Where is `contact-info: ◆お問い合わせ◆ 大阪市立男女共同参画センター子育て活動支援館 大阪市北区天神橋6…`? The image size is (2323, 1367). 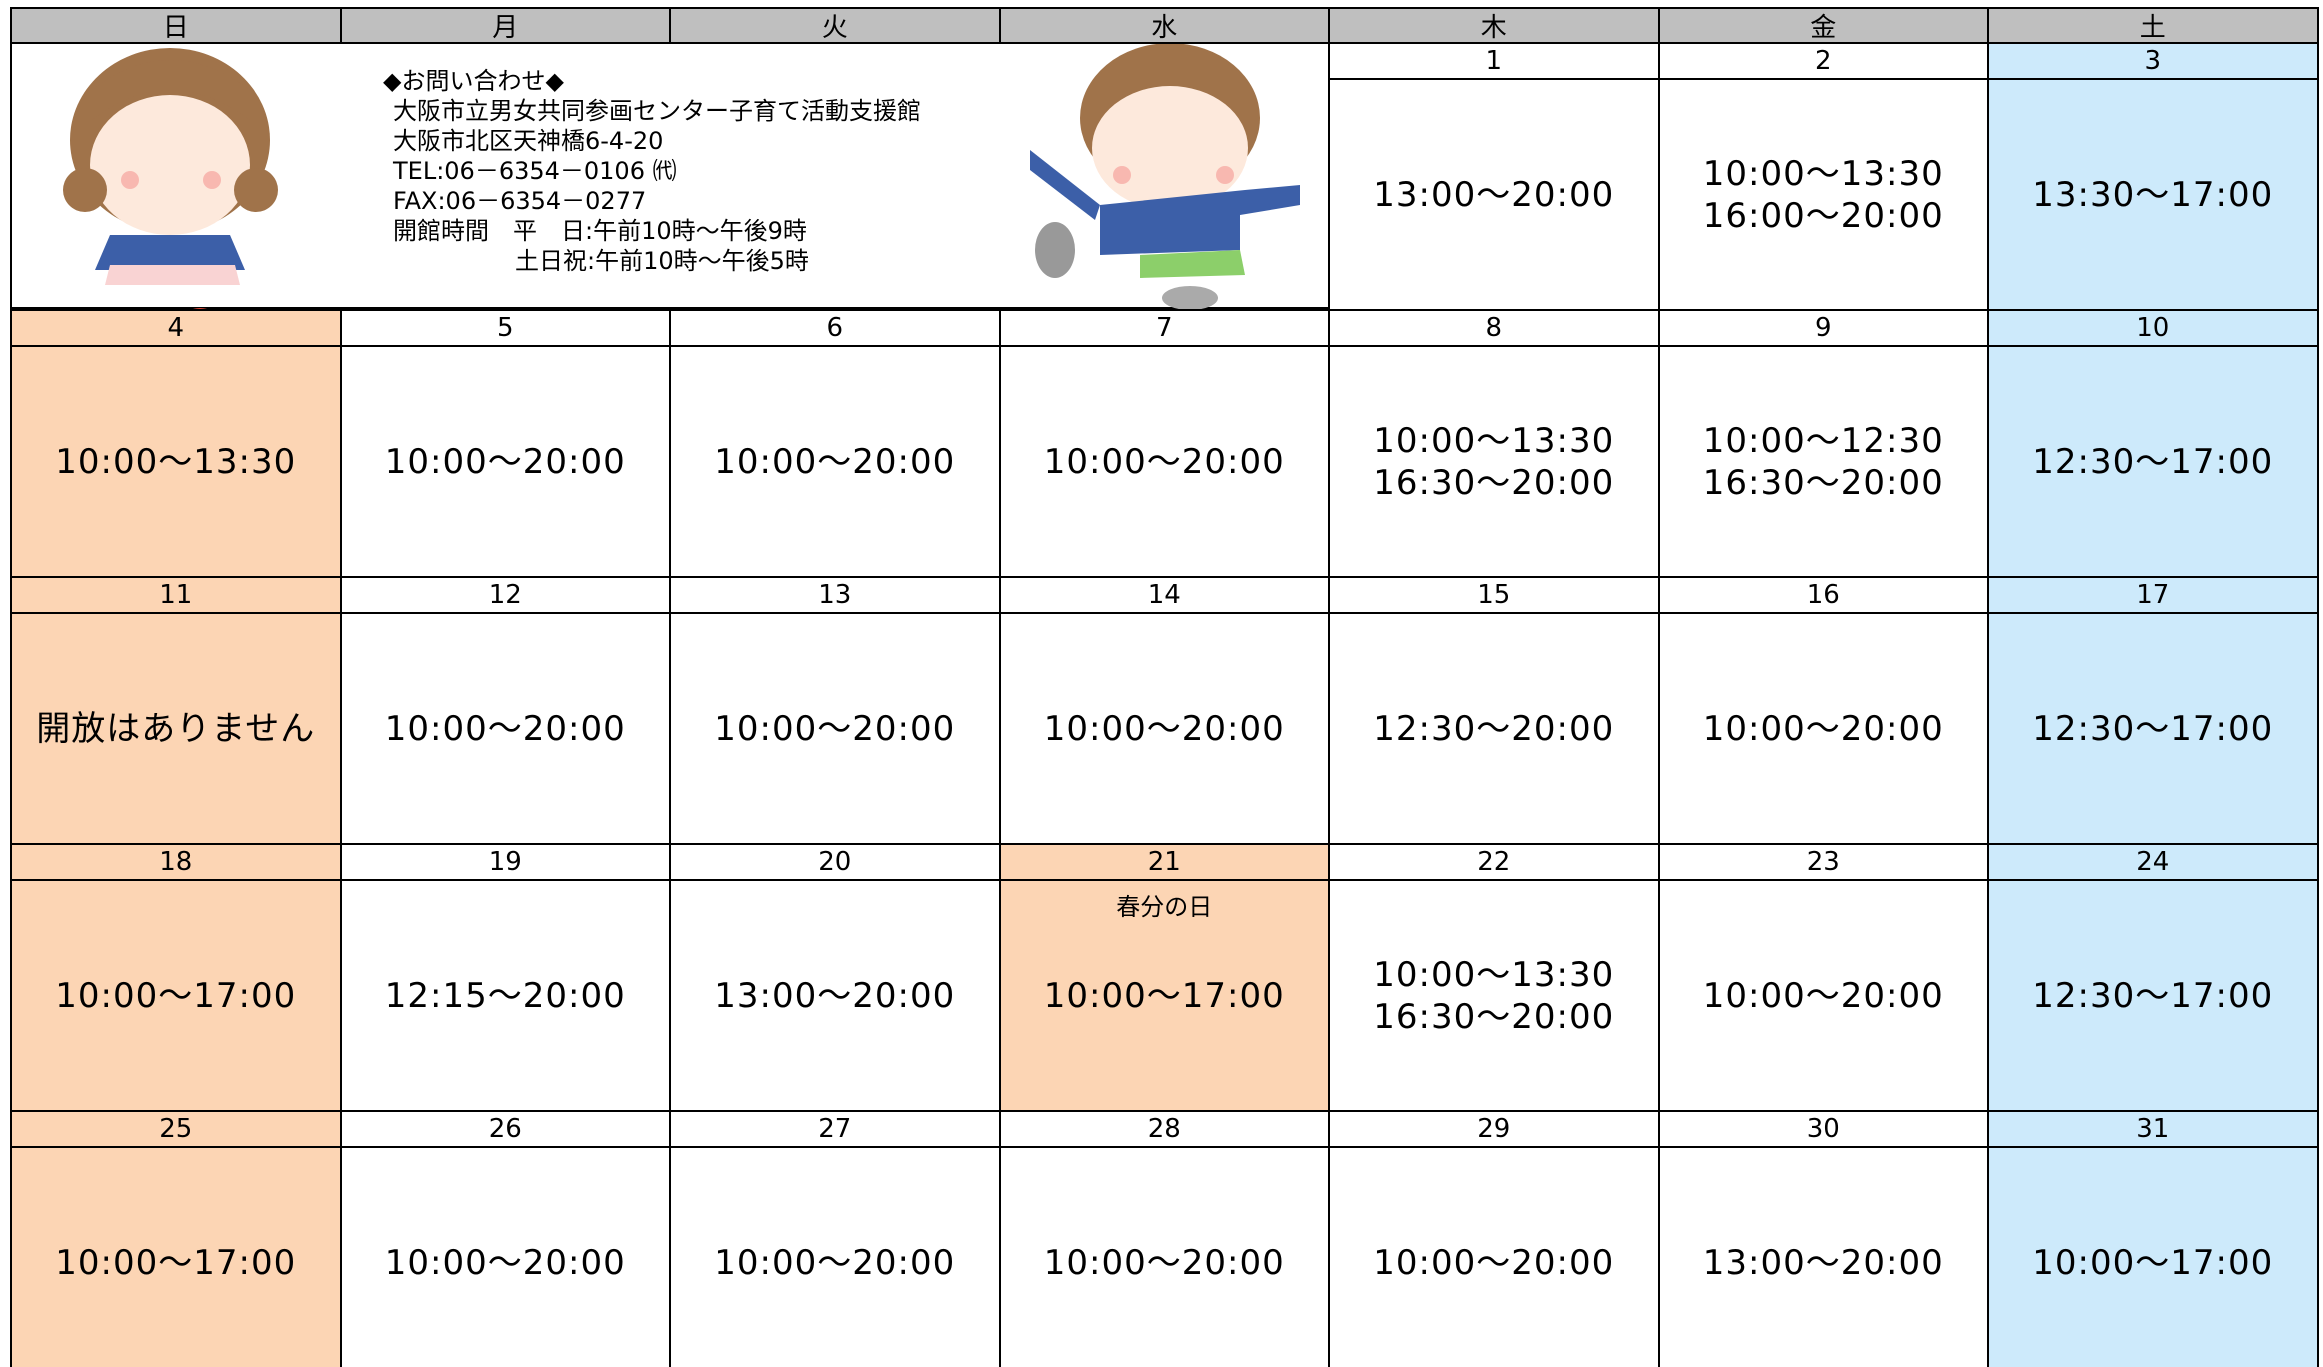 contact-info: ◆お問い合わせ◆ 大阪市立男女共同参画センター子育て活動支援館 大阪市北区天神橋6… is located at coordinates (652, 171).